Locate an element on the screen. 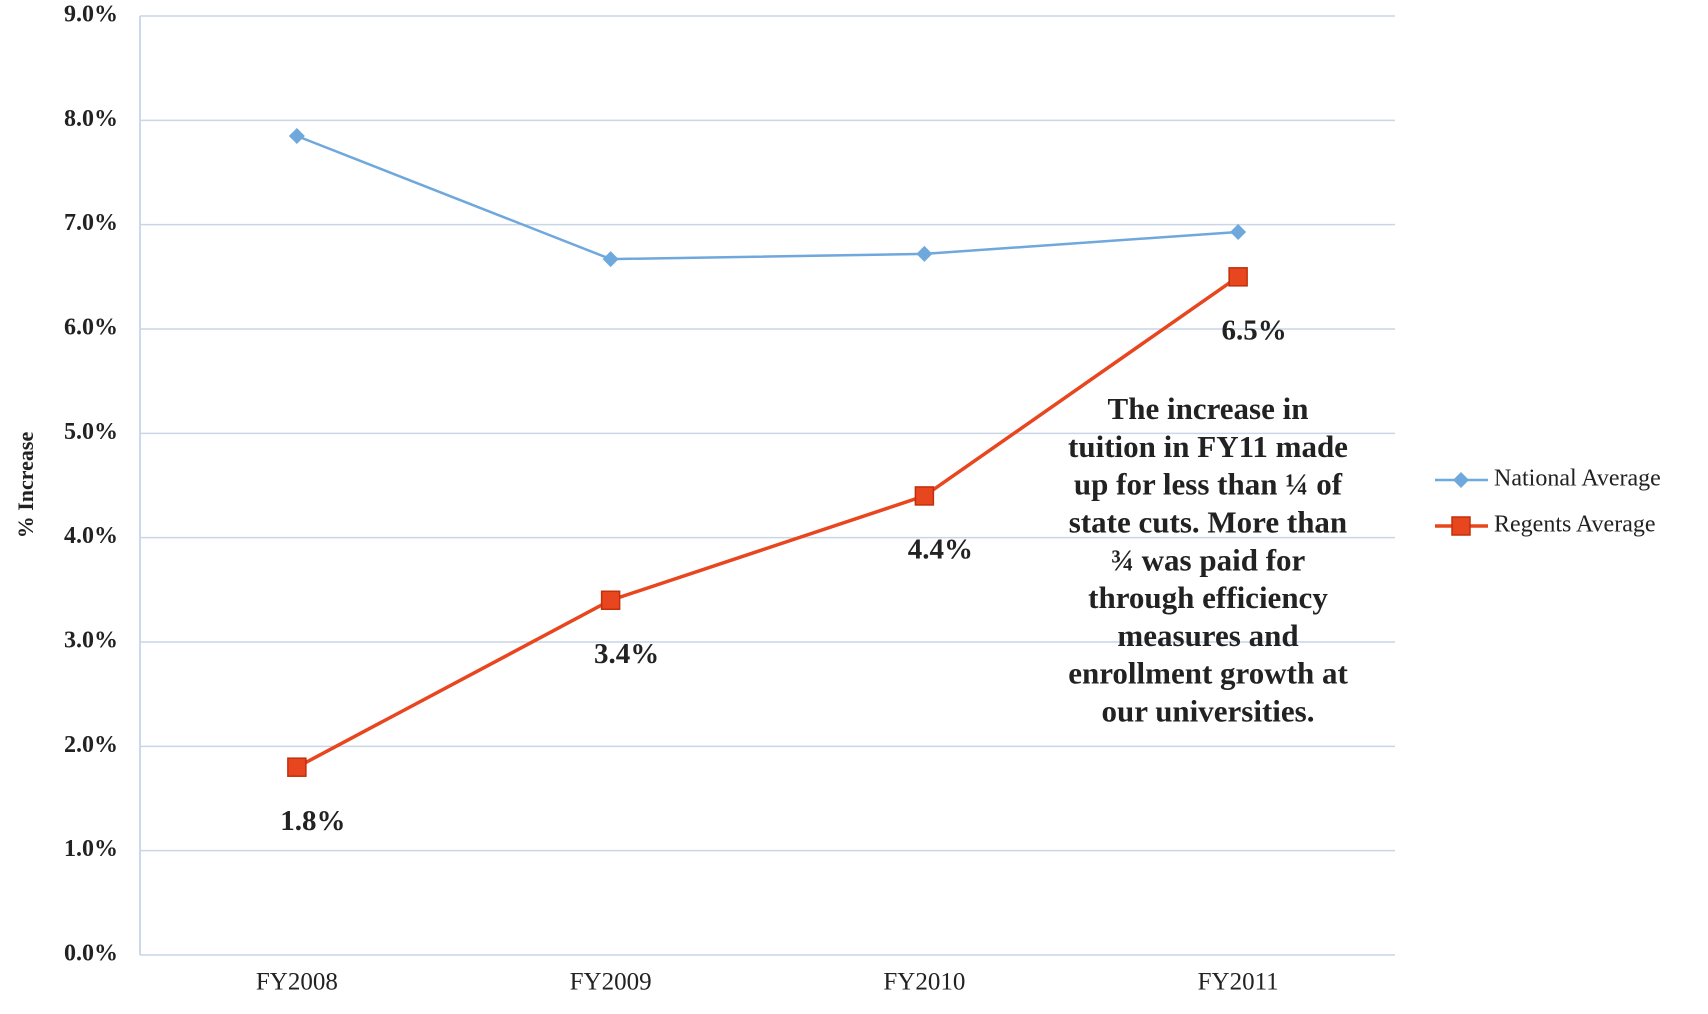 This screenshot has height=1014, width=1708. annotation: The increase in is located at coordinates (1208, 408).